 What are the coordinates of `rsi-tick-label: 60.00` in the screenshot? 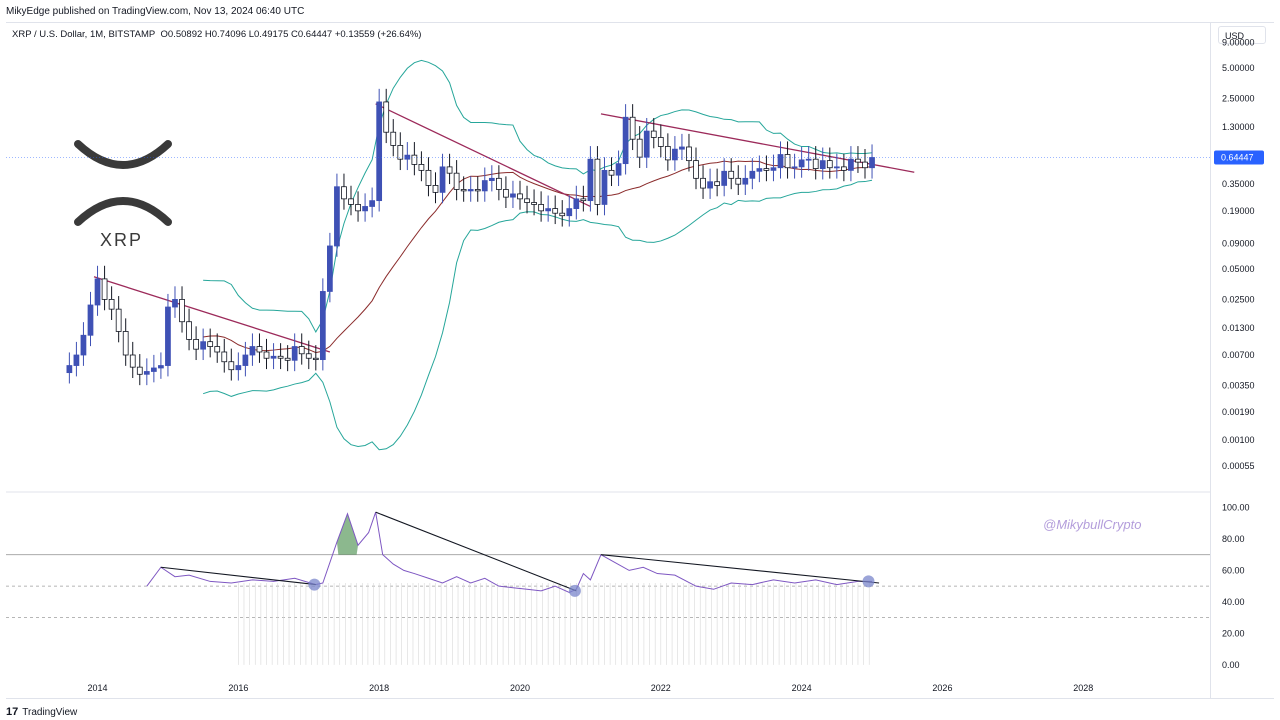 It's located at (1233, 570).